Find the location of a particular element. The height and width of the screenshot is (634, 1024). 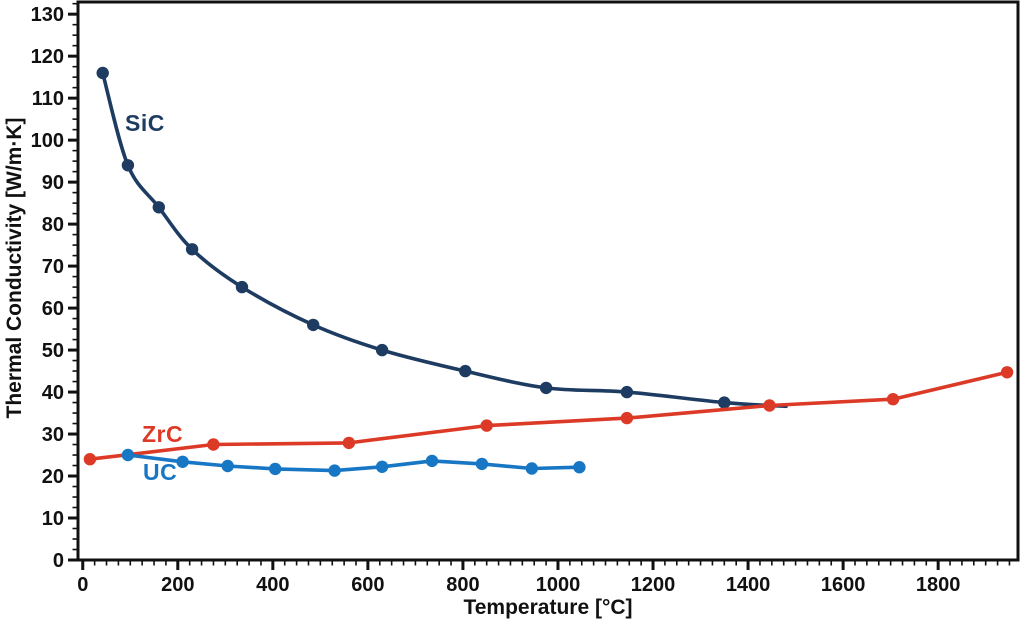

y-axis: 0 10 20 30 40 50 60 70 80 90 100 110 120 130 is located at coordinates (54, 287).